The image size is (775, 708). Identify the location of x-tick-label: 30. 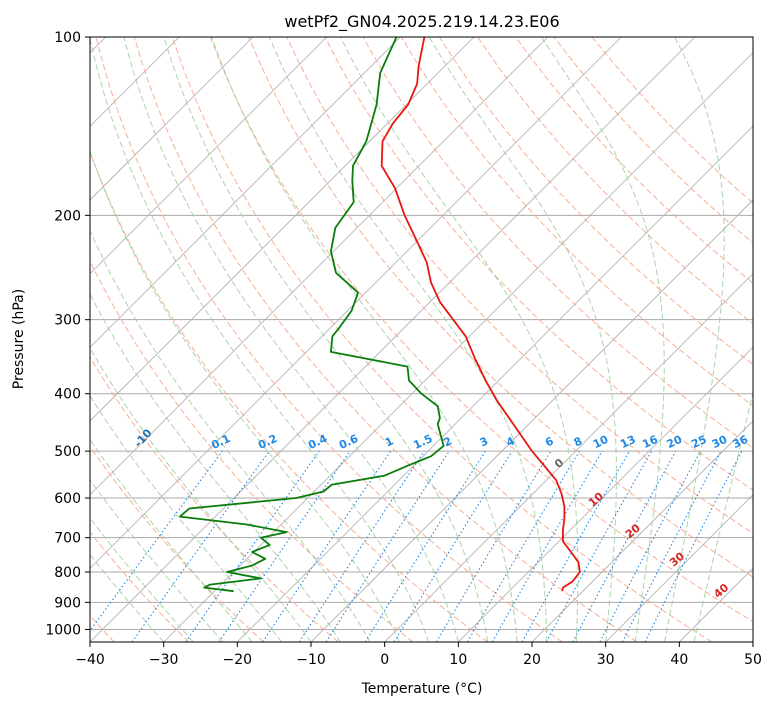
(606, 660).